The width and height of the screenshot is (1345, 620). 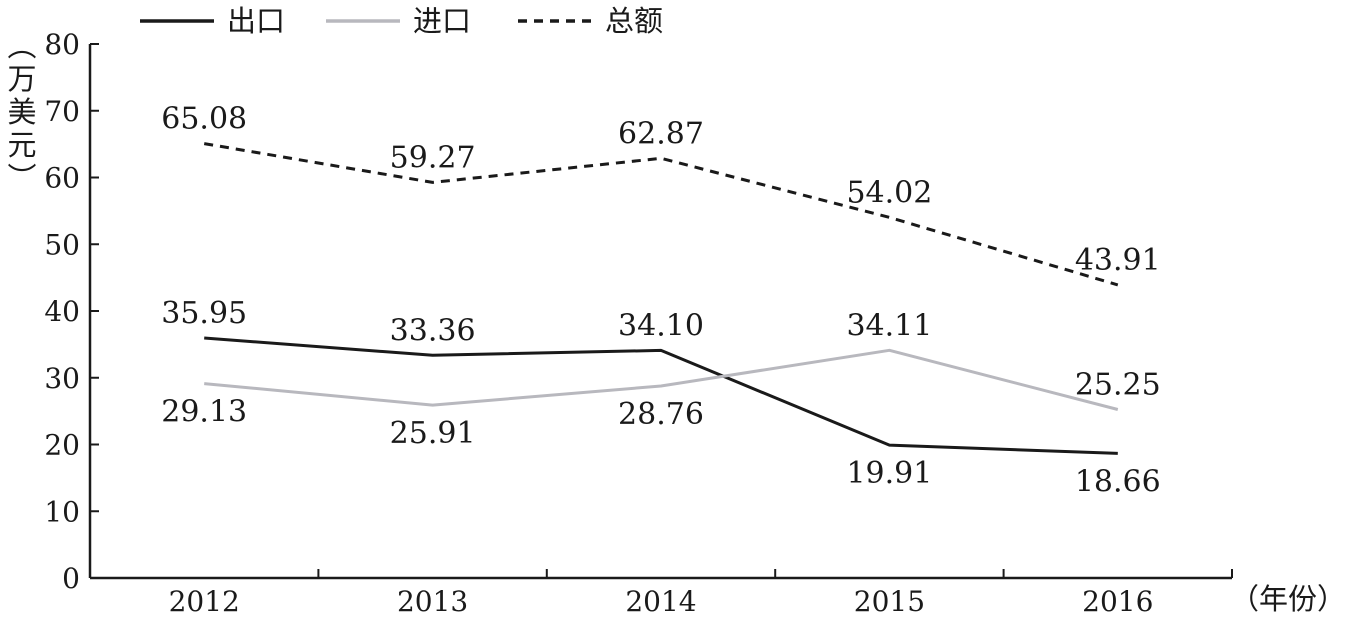 I want to click on y-tick-label: 20, so click(x=62, y=445).